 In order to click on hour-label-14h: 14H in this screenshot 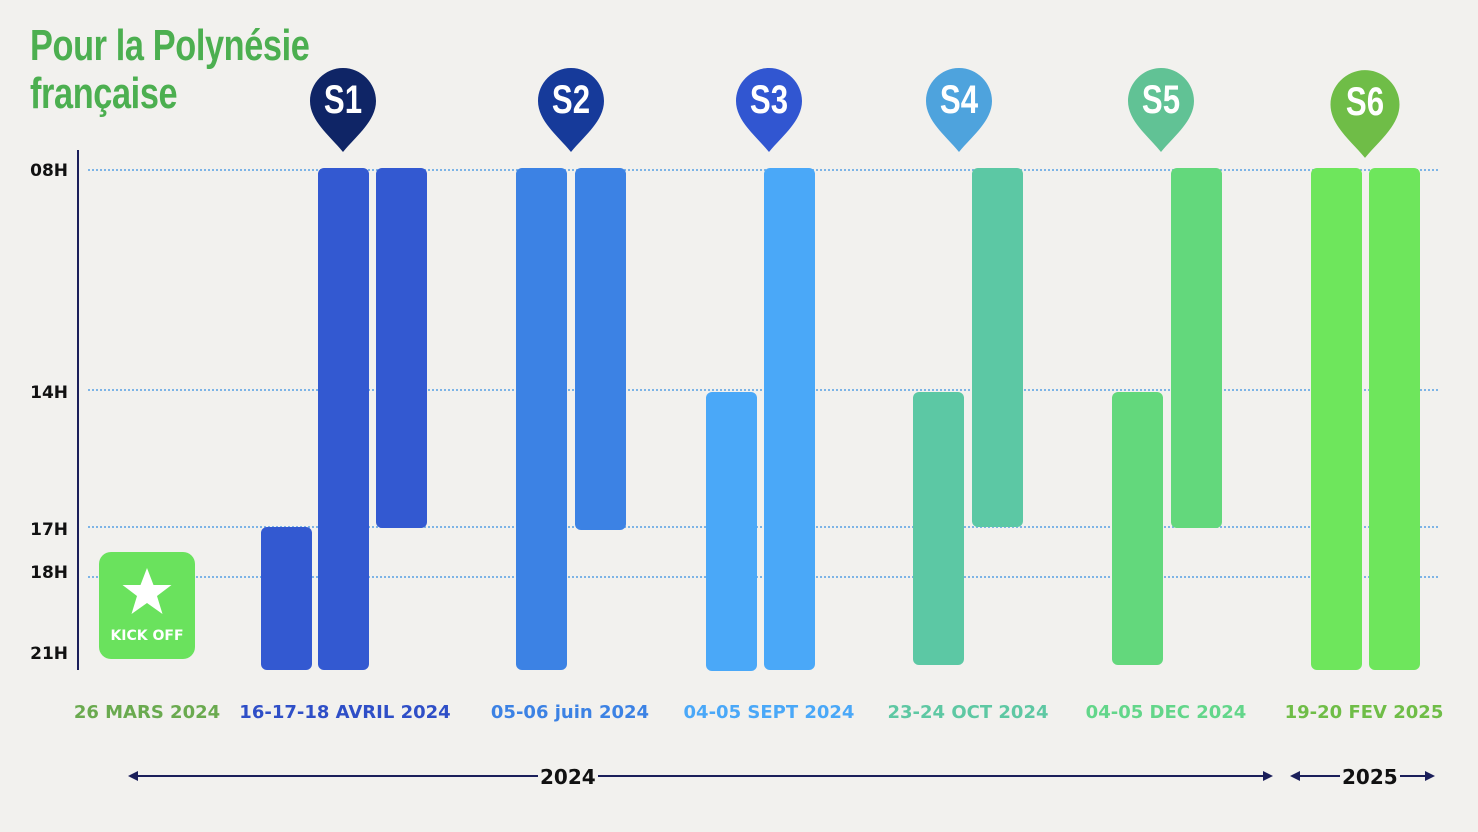, I will do `click(49, 393)`.